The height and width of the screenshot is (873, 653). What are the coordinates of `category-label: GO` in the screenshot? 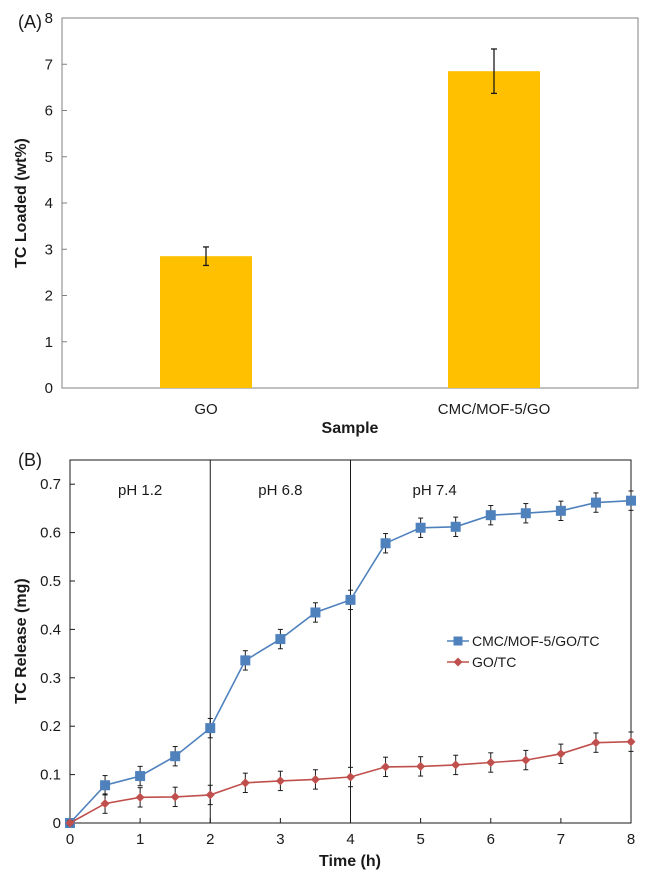 It's located at (205, 409).